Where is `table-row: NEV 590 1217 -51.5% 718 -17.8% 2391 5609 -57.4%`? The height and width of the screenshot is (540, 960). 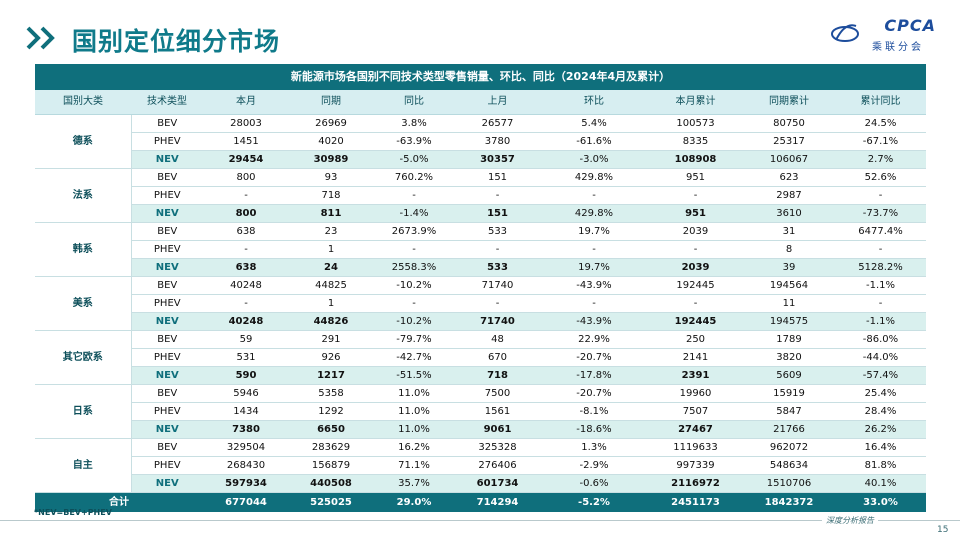 table-row: NEV 590 1217 -51.5% 718 -17.8% 2391 5609 -57.4% is located at coordinates (480, 375).